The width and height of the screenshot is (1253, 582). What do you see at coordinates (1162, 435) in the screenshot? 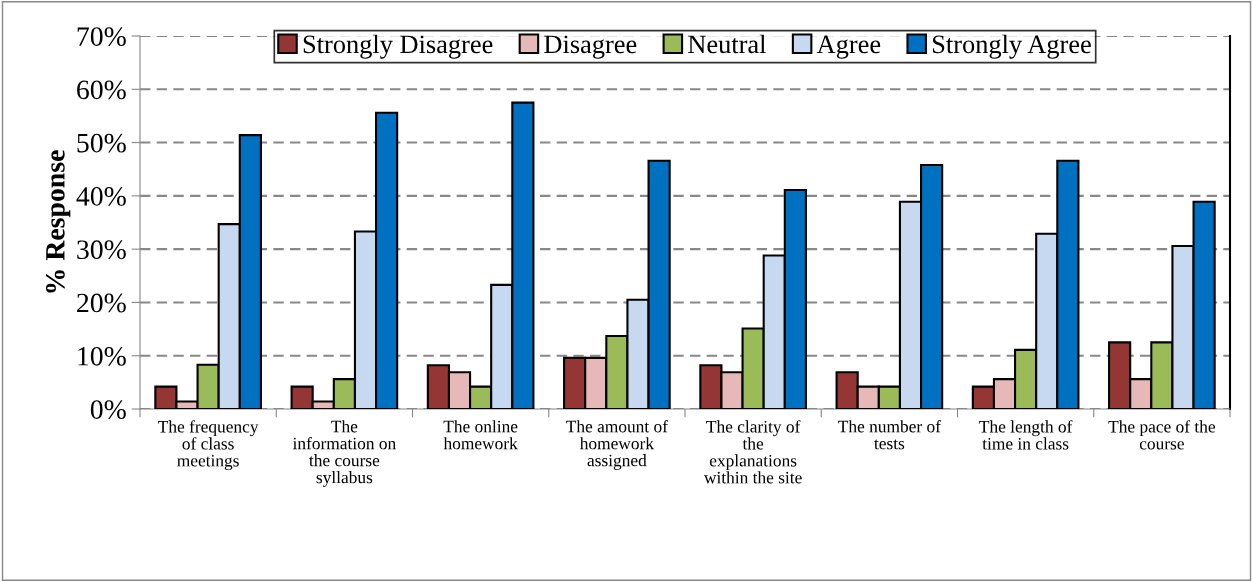
I see `x-tick-label: The pace of the course` at bounding box center [1162, 435].